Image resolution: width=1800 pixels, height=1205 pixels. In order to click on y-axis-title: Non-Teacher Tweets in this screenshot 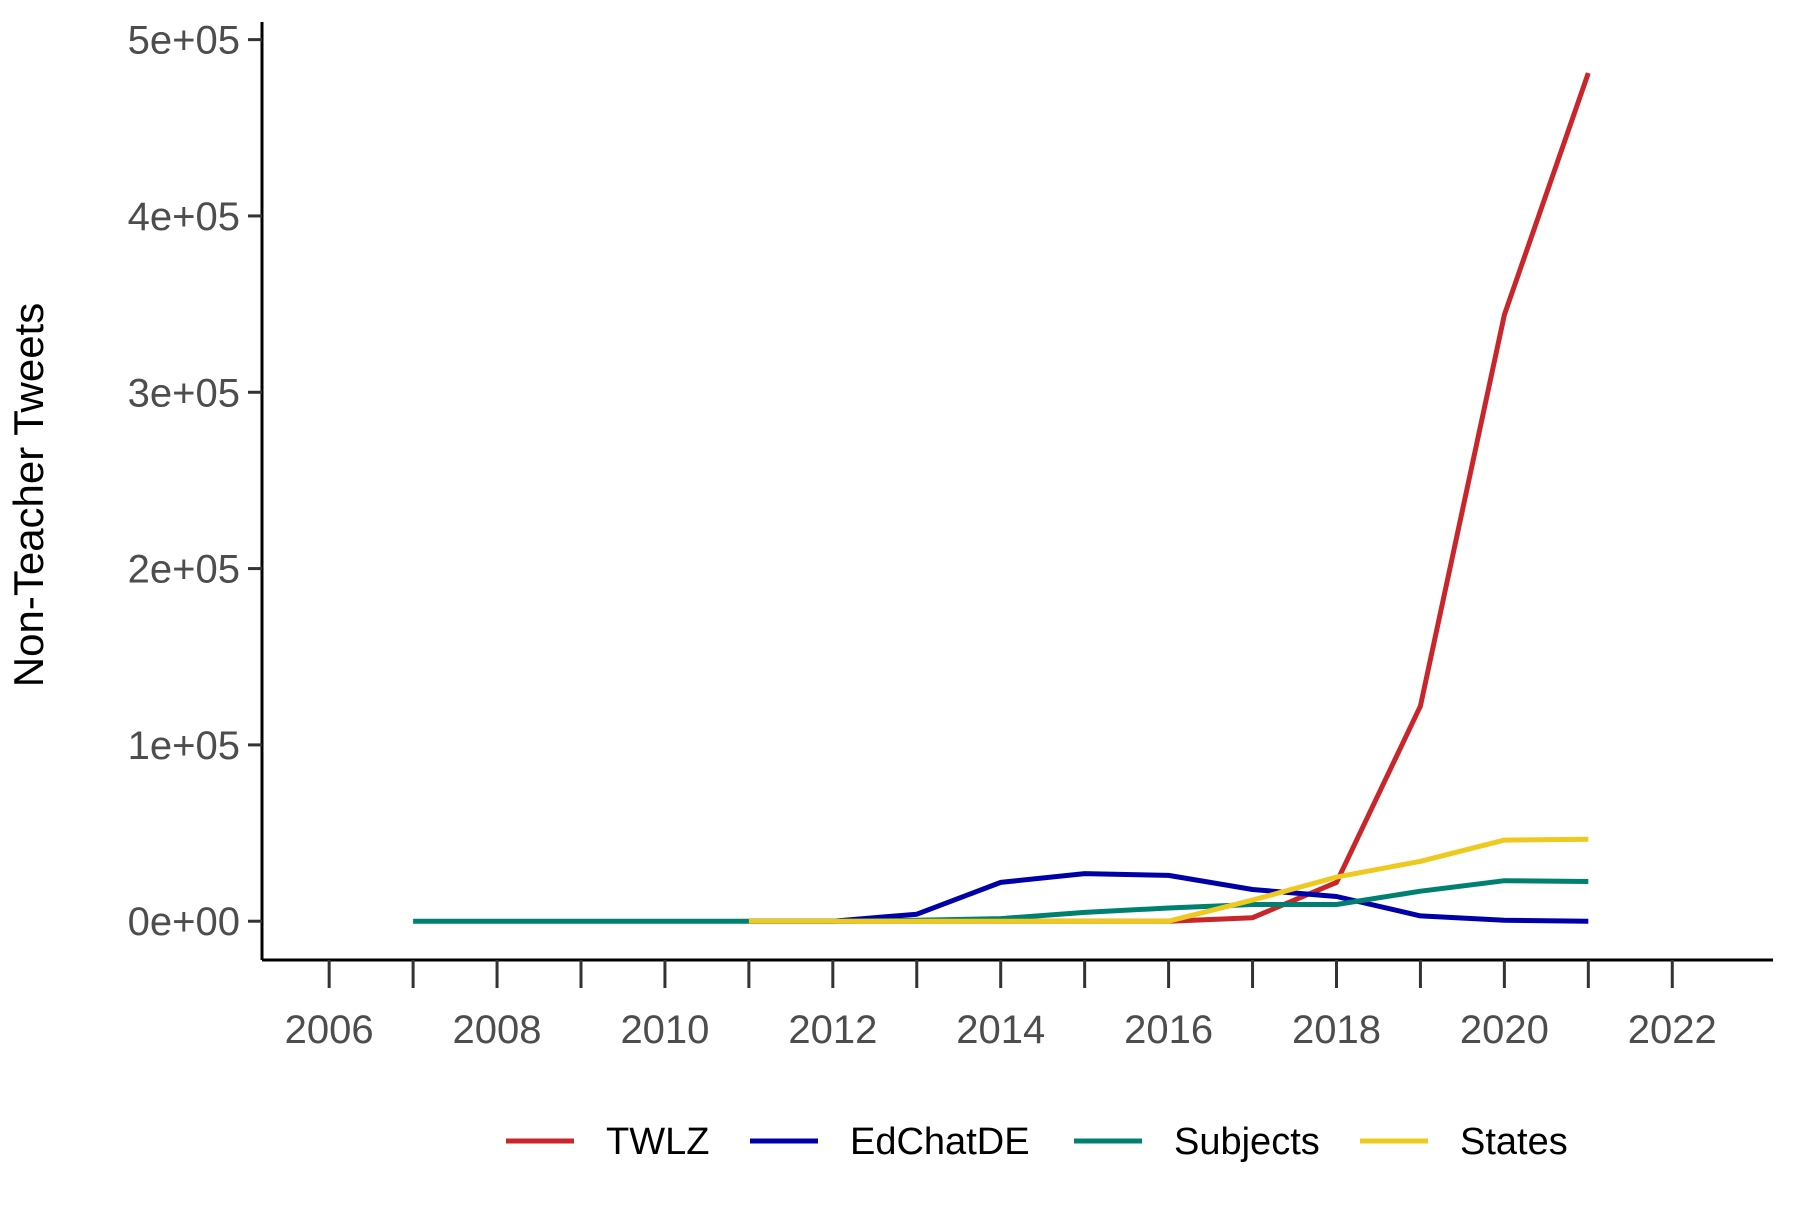, I will do `click(28, 495)`.